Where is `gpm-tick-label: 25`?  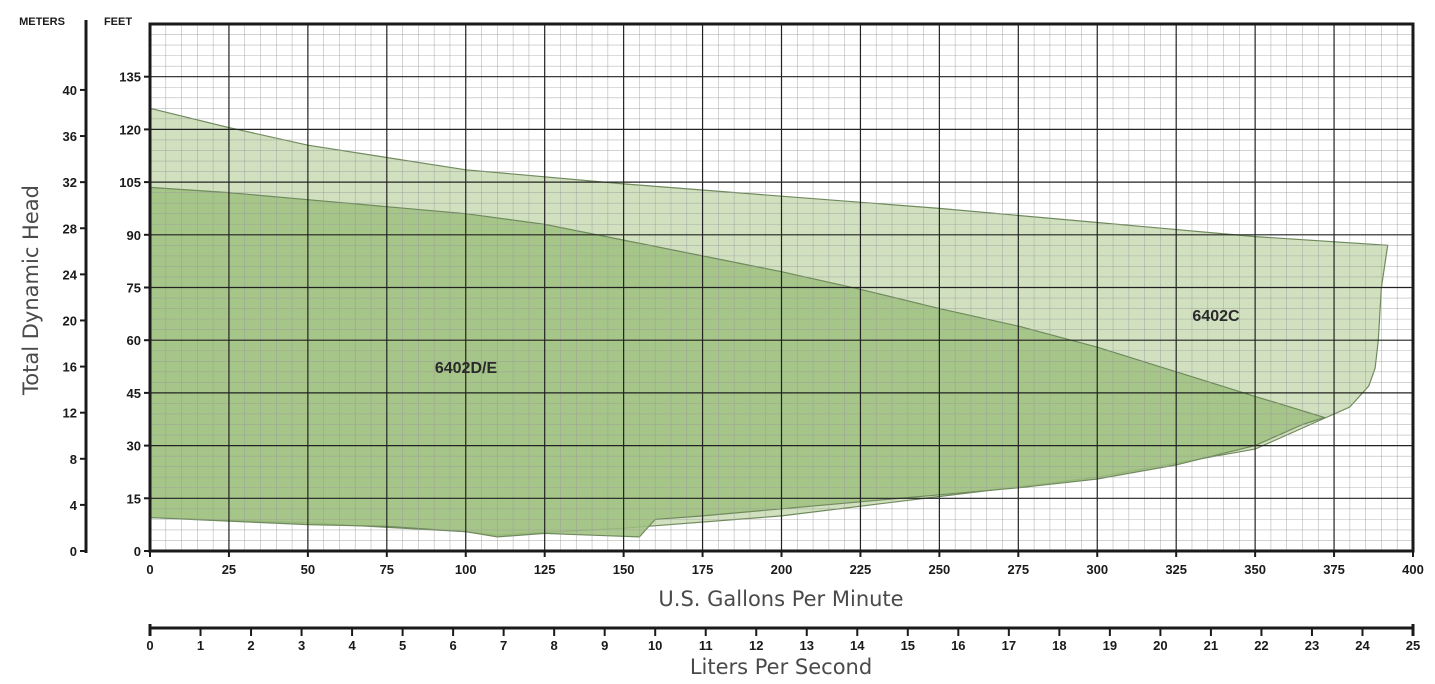 gpm-tick-label: 25 is located at coordinates (229, 569).